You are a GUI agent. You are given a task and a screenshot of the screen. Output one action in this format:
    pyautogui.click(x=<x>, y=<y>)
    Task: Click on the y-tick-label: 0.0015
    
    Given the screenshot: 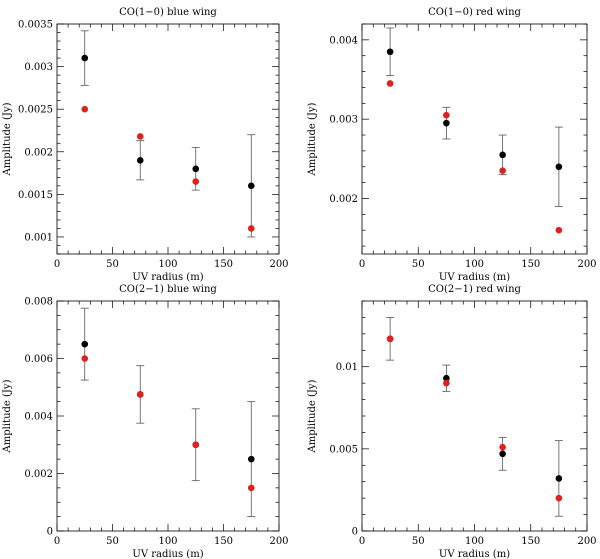 What is the action you would take?
    pyautogui.click(x=35, y=195)
    